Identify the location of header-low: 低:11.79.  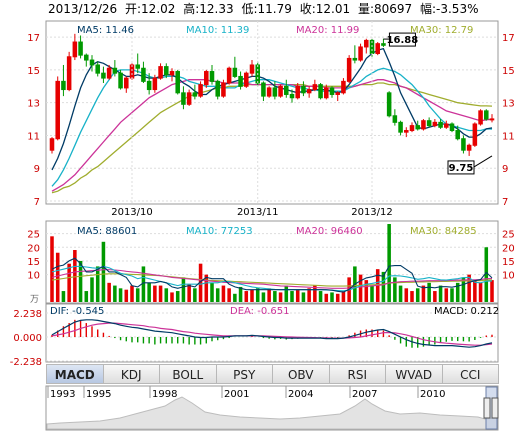
(266, 9).